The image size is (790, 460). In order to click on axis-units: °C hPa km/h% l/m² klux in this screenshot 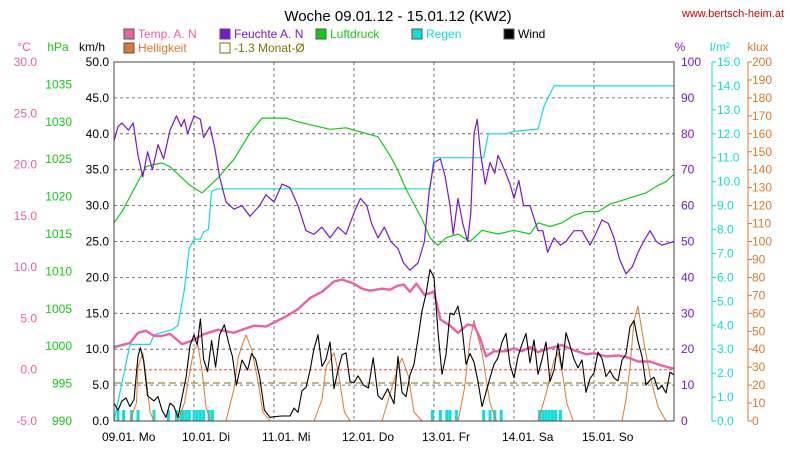, I will do `click(392, 47)`.